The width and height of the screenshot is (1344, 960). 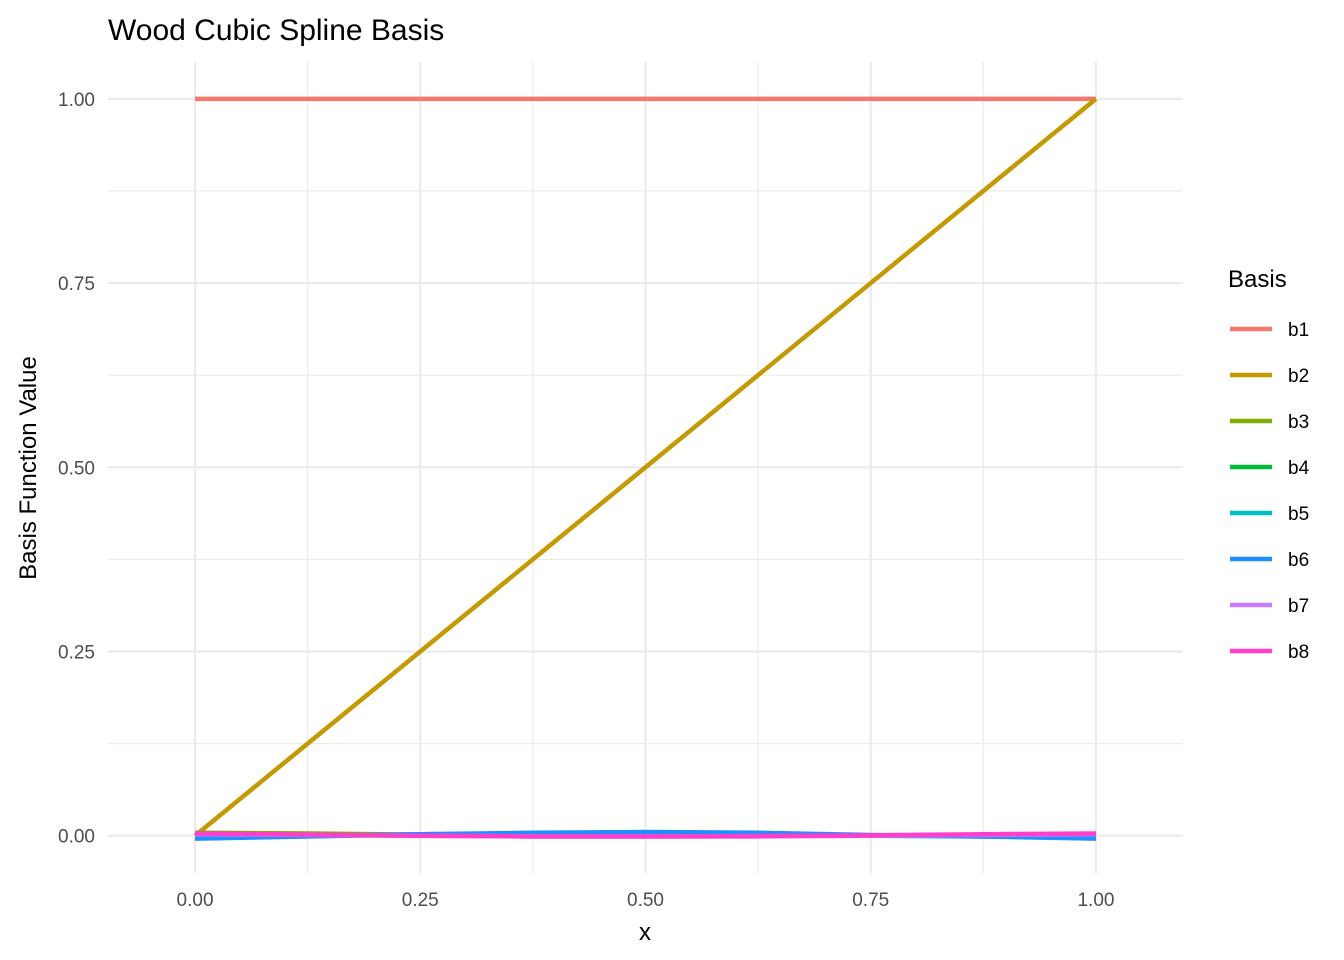 I want to click on x-tick-label: 0.75, so click(x=870, y=900).